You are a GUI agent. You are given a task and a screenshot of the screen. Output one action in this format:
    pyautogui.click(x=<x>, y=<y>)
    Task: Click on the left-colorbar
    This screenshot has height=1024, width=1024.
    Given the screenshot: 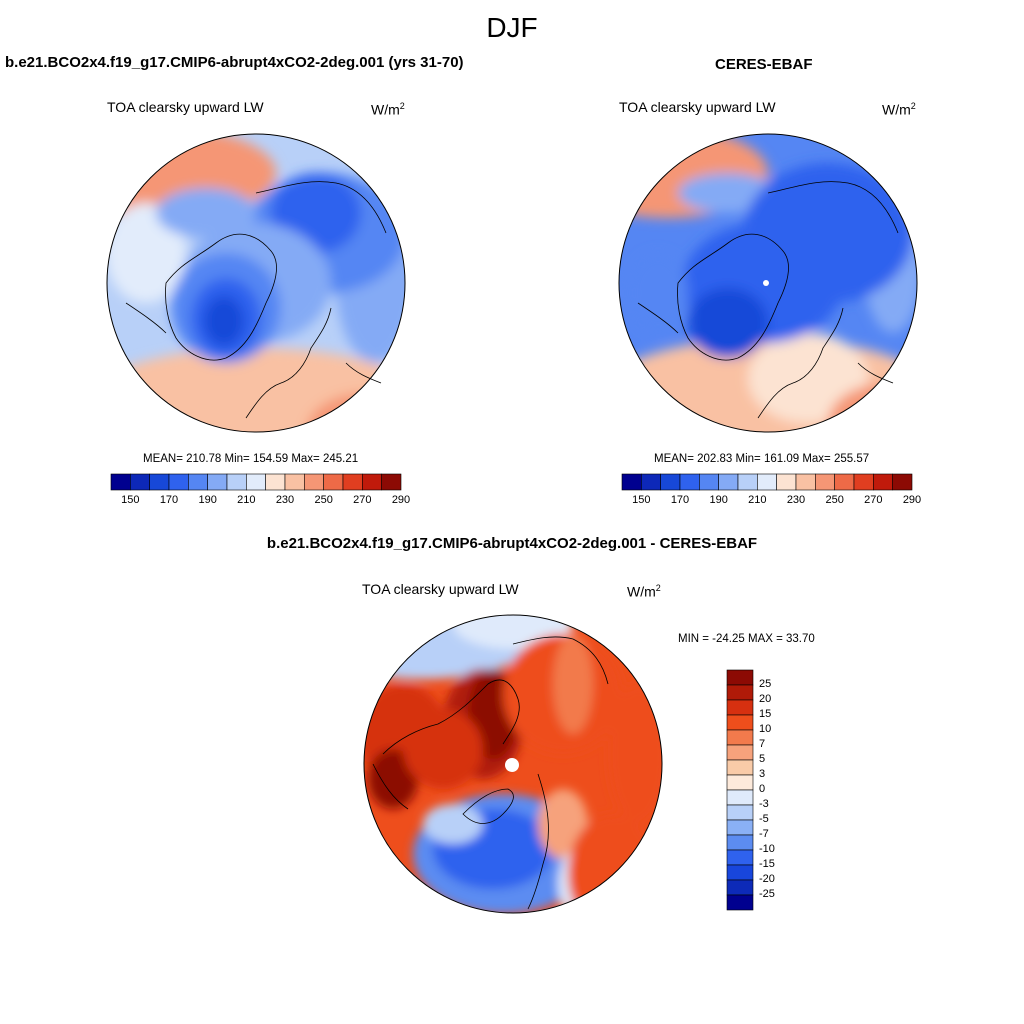 What is the action you would take?
    pyautogui.click(x=256, y=482)
    